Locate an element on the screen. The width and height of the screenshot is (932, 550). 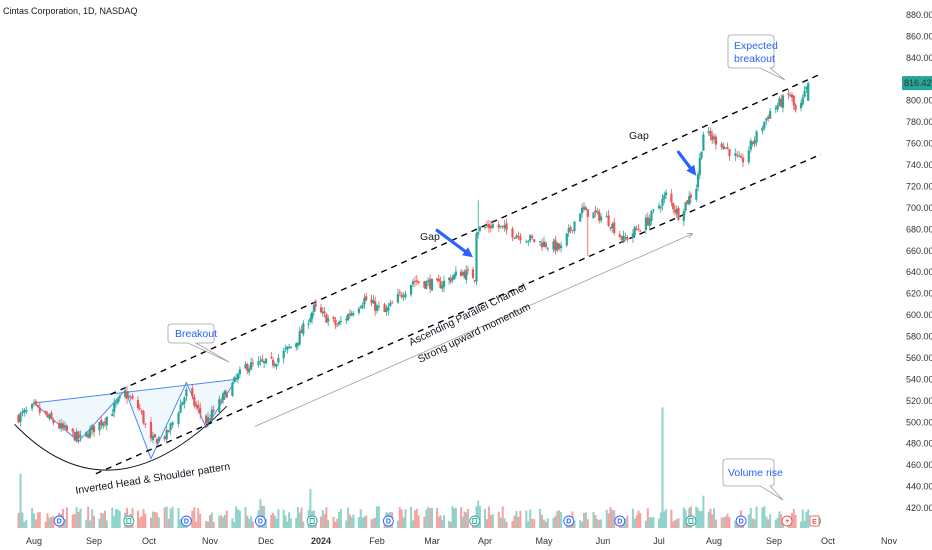
y-axis-tick-label: 760.00 is located at coordinates (919, 144).